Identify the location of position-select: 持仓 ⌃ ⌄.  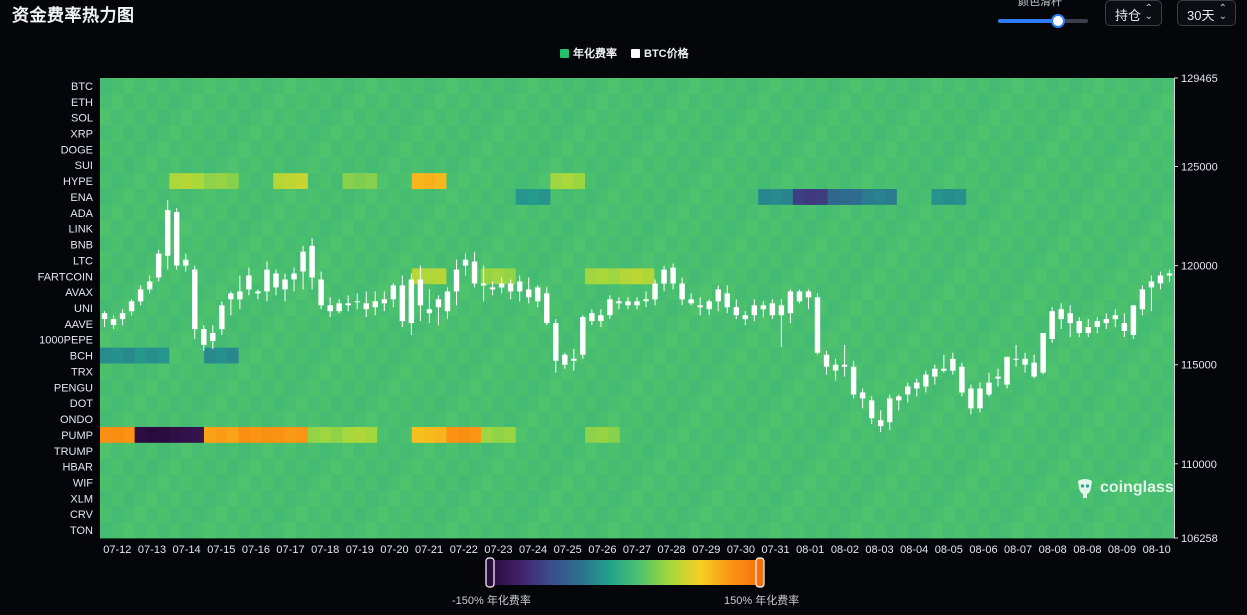
(1133, 13).